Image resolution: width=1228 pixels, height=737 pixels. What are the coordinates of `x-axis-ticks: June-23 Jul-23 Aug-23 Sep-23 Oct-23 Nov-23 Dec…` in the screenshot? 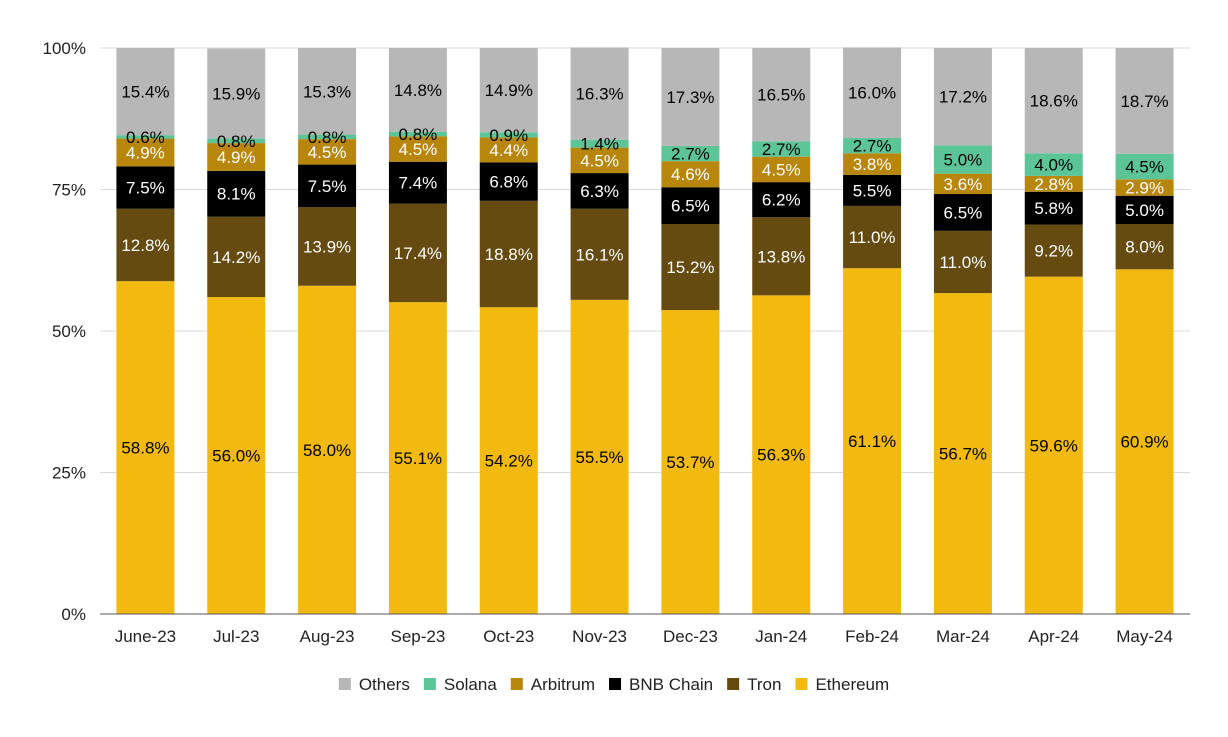 It's located at (644, 636).